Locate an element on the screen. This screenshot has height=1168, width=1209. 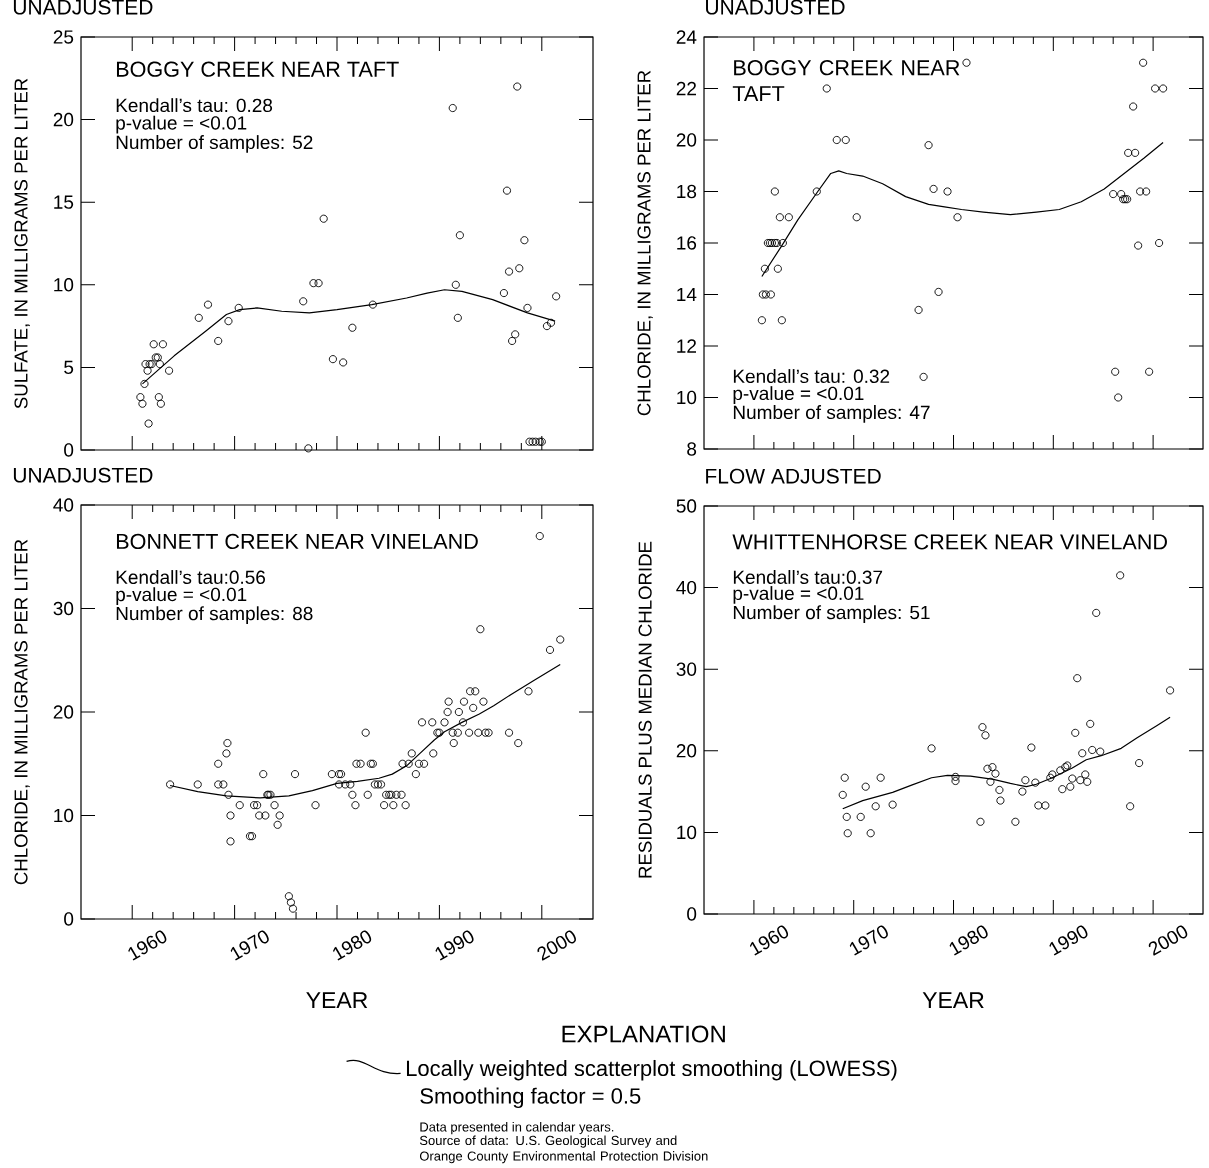
legend-label: Locally weighted scatterplot smoothing (LOWESS) is located at coordinates (651, 1070).